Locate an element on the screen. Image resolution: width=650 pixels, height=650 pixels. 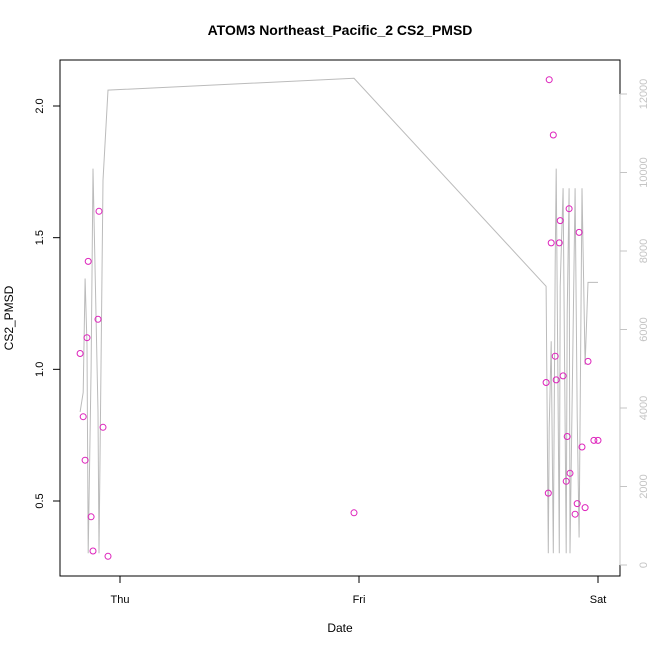
x-axis: Thu Fri Sat is located at coordinates (359, 591).